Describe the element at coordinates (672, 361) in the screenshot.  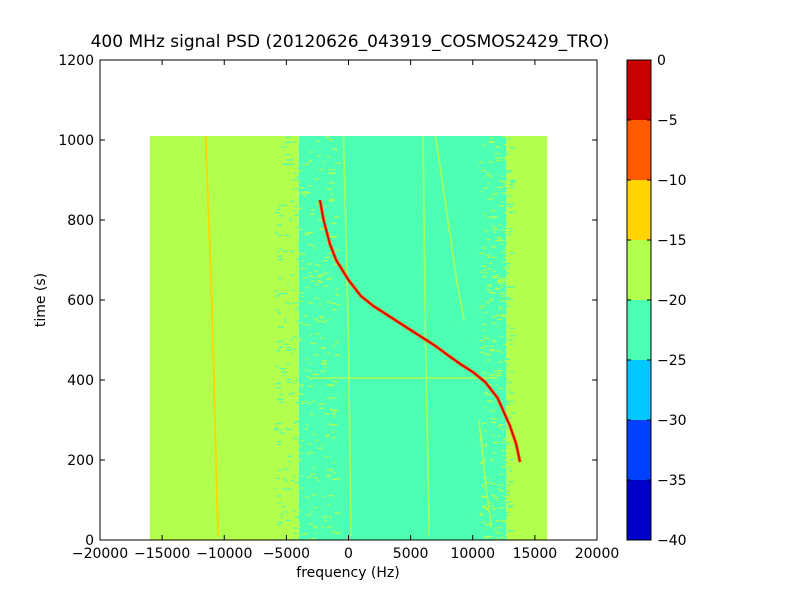
I see `colorbar-tick-label: −25` at that location.